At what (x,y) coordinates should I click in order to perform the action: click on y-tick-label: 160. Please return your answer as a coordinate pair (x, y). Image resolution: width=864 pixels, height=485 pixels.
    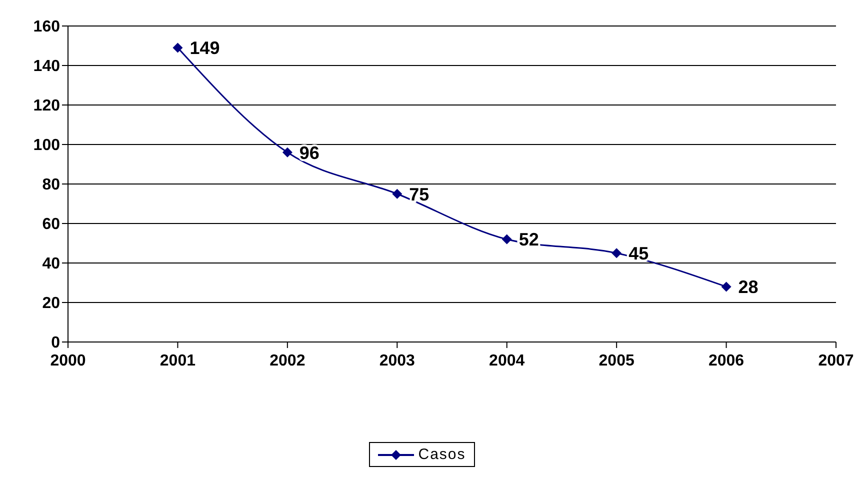
    Looking at the image, I should click on (46, 27).